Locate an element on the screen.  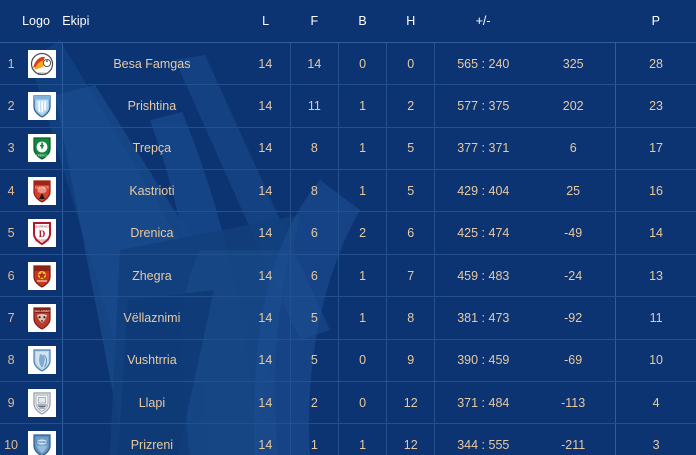
row-points: 28 is located at coordinates (655, 64).